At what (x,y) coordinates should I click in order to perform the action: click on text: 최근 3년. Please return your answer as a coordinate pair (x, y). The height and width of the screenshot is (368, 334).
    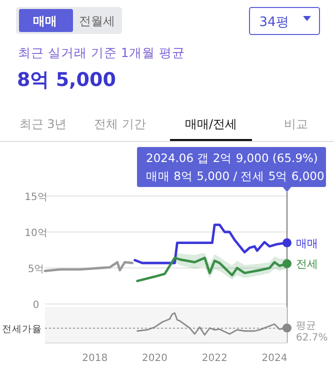
    Looking at the image, I should click on (43, 124).